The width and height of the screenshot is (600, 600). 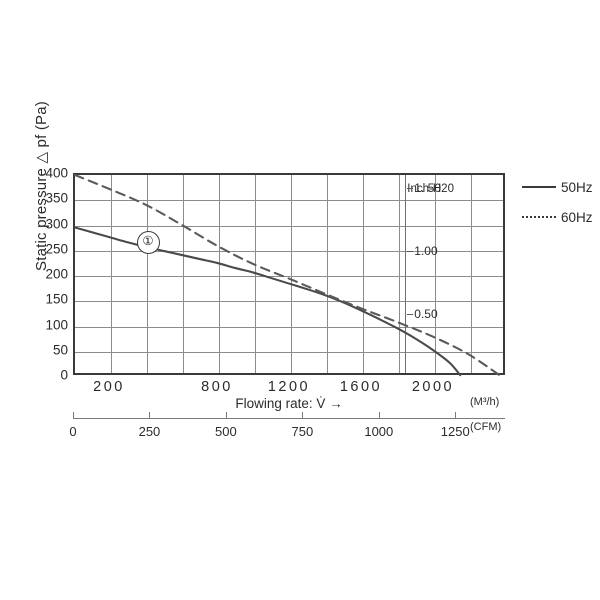 I want to click on cfm-tick-label: 250, so click(x=149, y=431).